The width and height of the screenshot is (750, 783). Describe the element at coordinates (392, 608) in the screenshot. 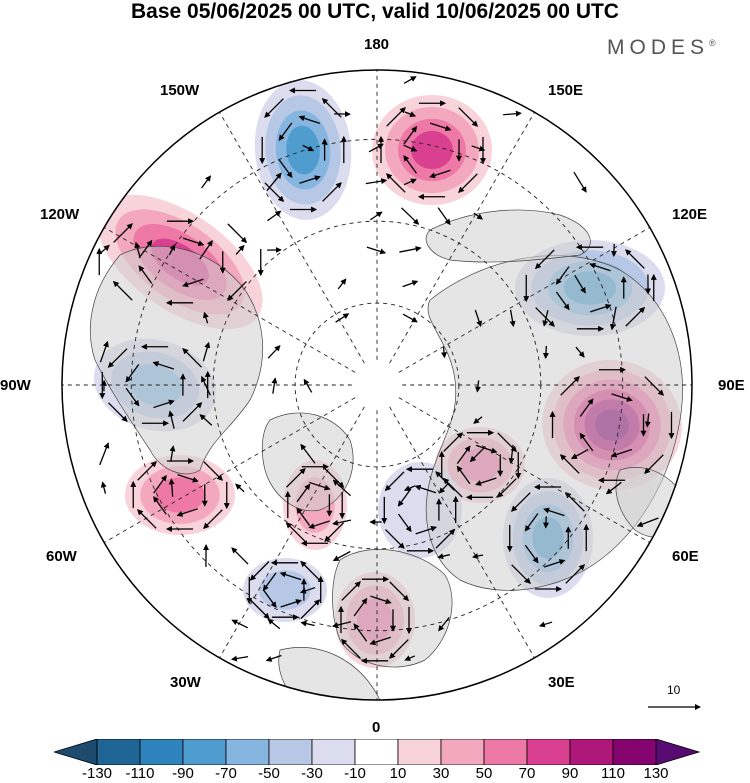

I see `land-europe` at that location.